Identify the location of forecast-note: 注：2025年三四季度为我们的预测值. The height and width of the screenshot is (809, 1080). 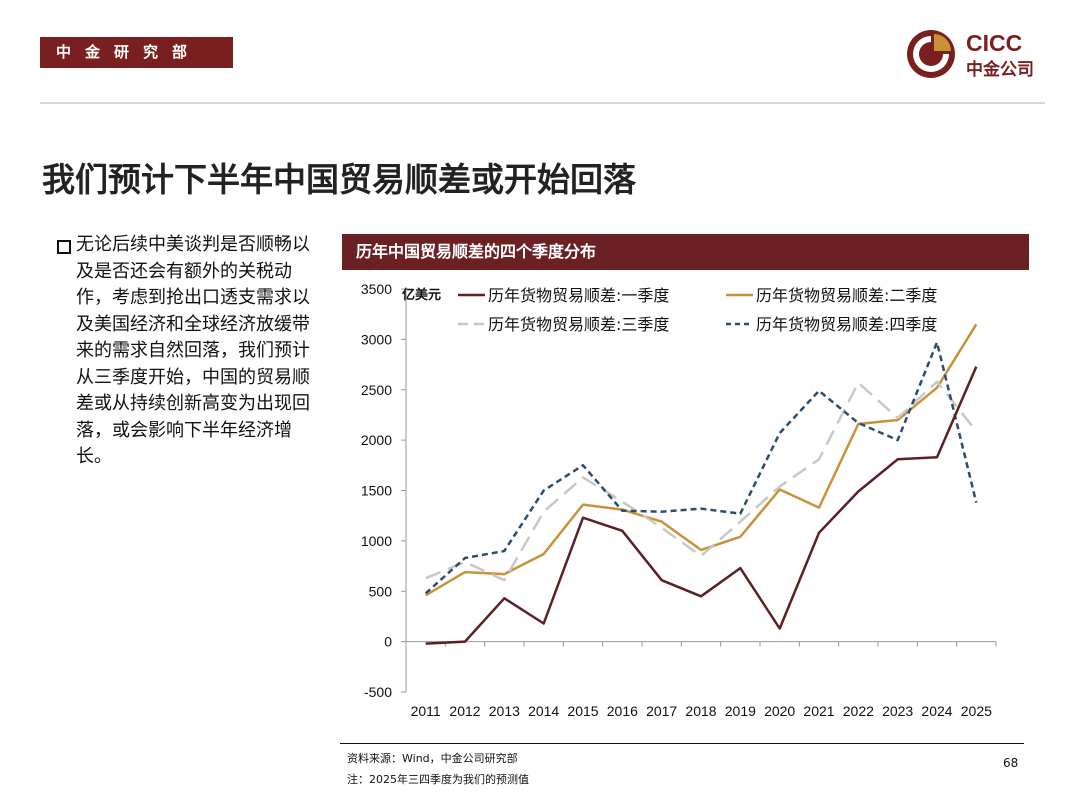
(438, 779).